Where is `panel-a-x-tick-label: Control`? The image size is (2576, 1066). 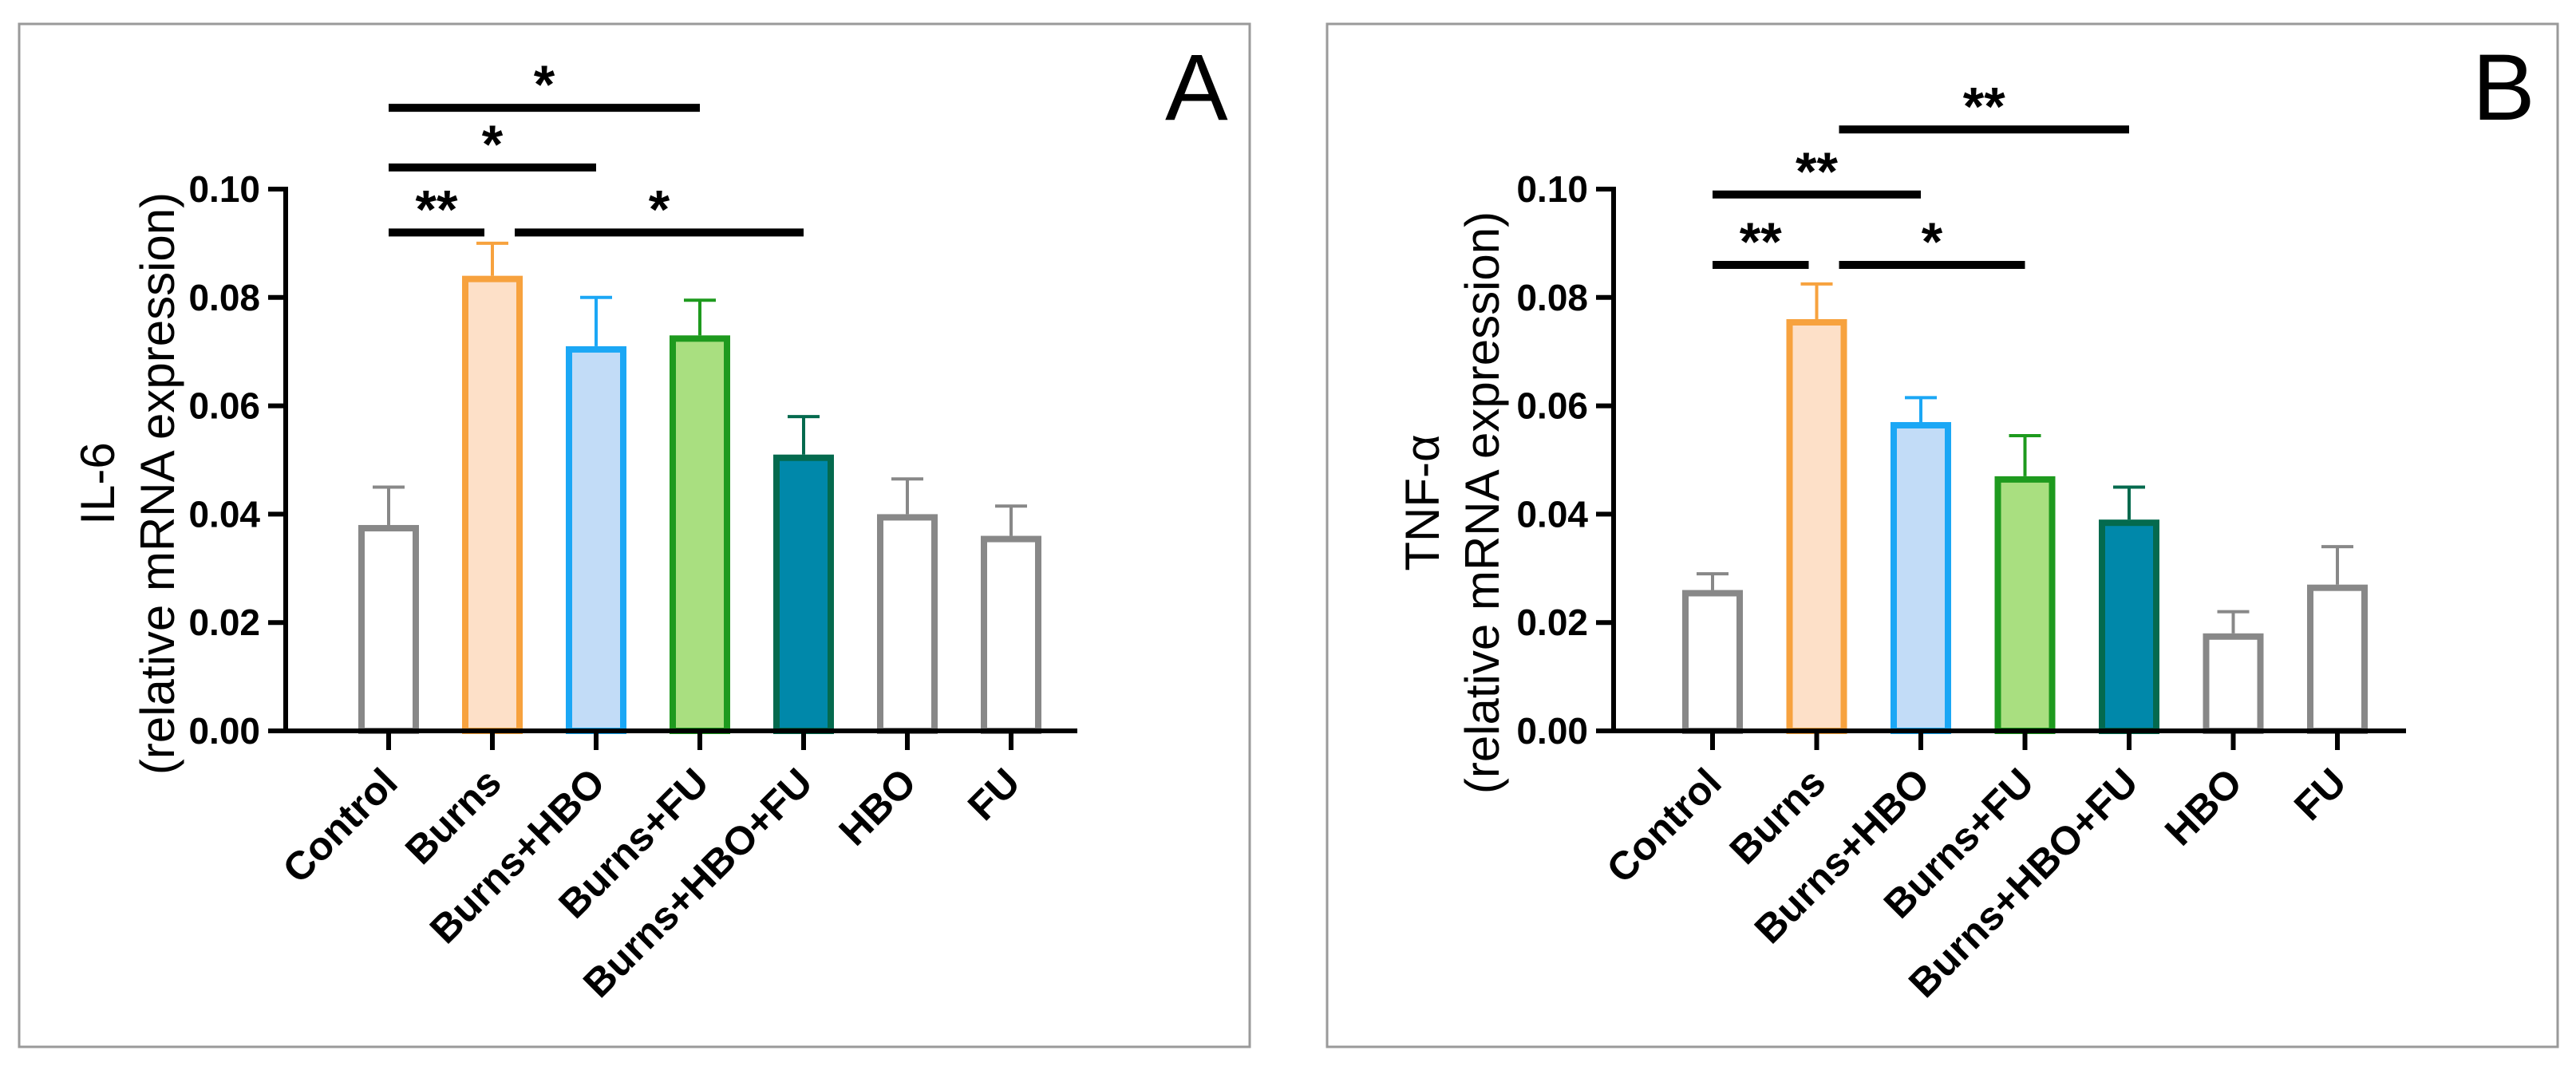 panel-a-x-tick-label: Control is located at coordinates (340, 825).